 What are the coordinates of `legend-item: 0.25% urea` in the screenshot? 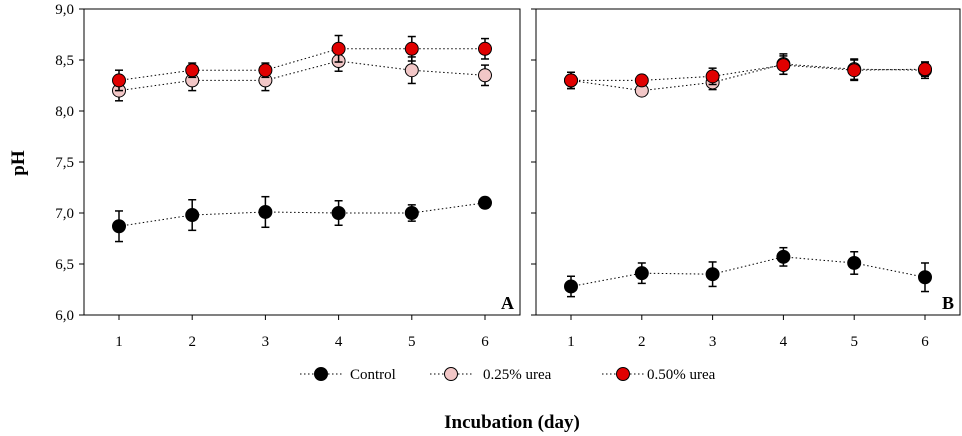 It's located at (491, 375).